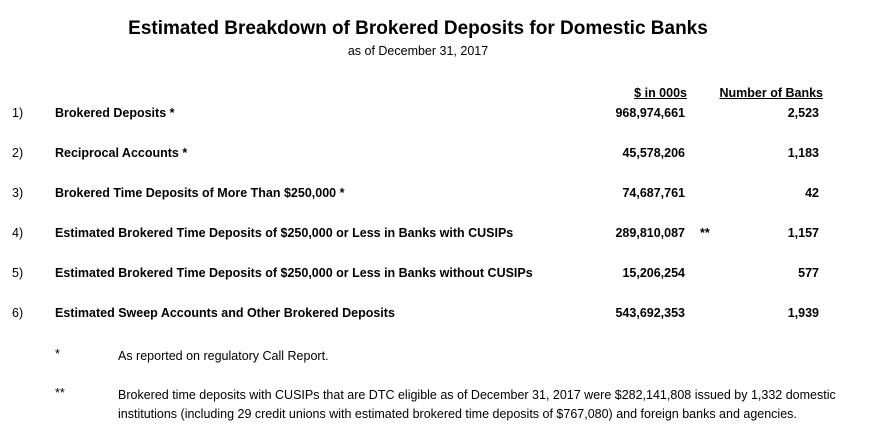  What do you see at coordinates (803, 153) in the screenshot?
I see `row-banks: 1,183` at bounding box center [803, 153].